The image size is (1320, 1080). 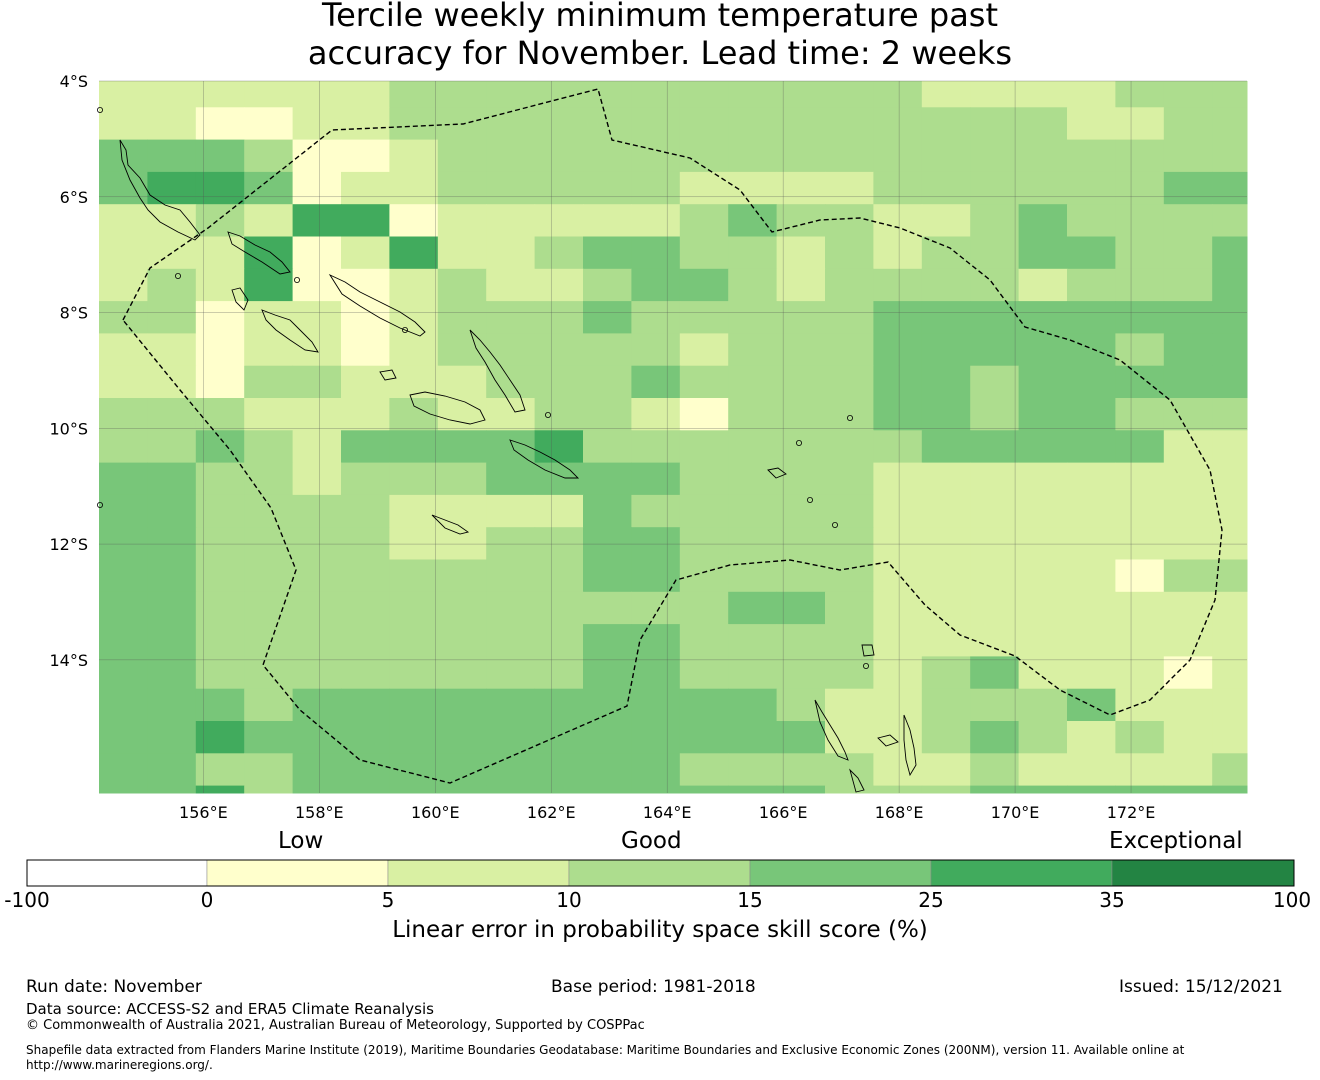 I want to click on colorbar-tick: -100, so click(x=27, y=900).